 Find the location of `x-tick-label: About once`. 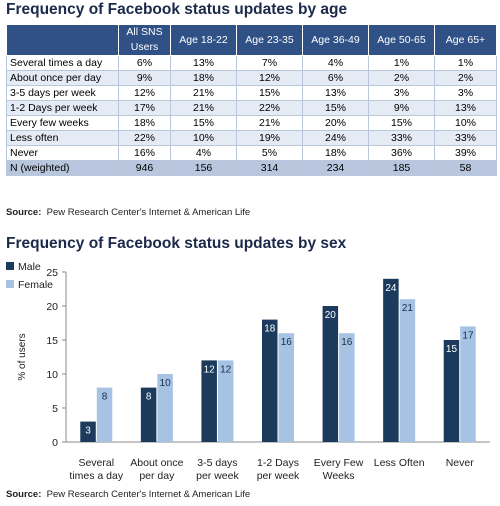

x-tick-label: About once is located at coordinates (156, 463).